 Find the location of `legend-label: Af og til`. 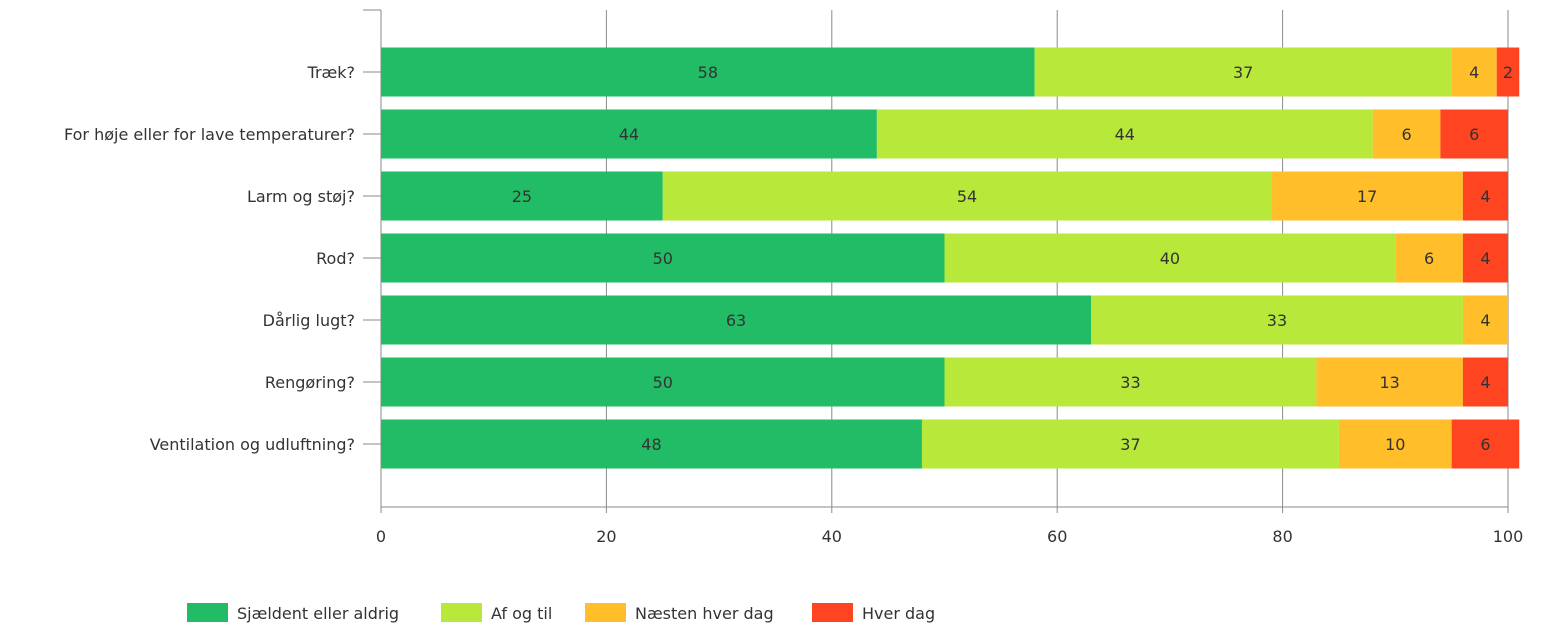

legend-label: Af og til is located at coordinates (521, 613).